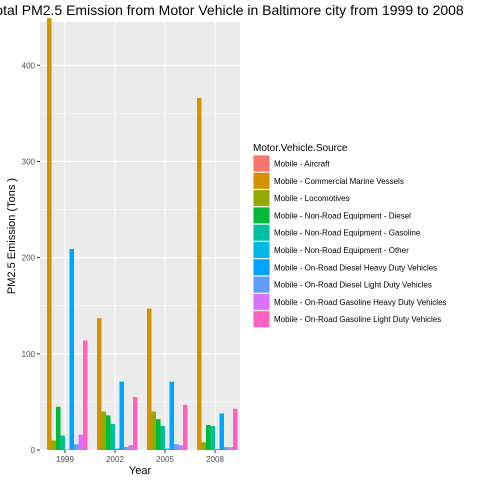 The width and height of the screenshot is (480, 480). I want to click on y-axis-title: PM2.5 Emission (Tons ), so click(12, 236).